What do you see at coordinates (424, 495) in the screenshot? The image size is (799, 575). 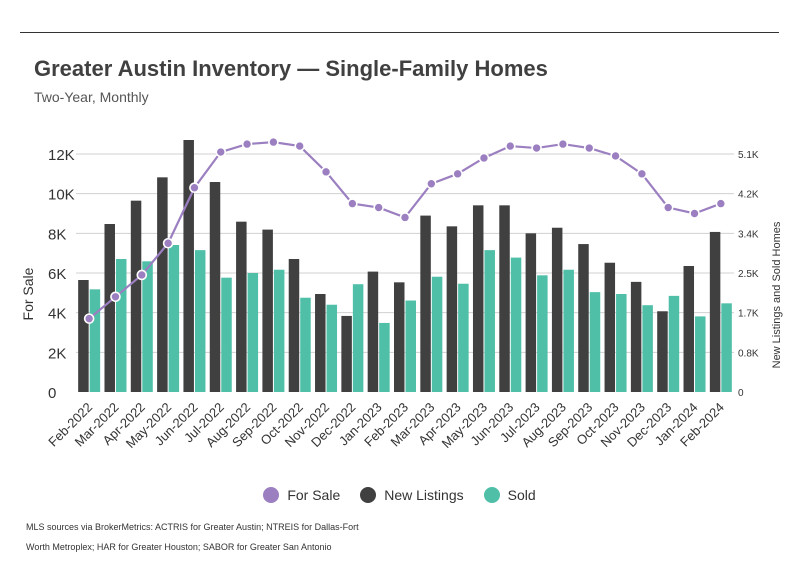 I see `legend-label-new-listings: New Listings` at bounding box center [424, 495].